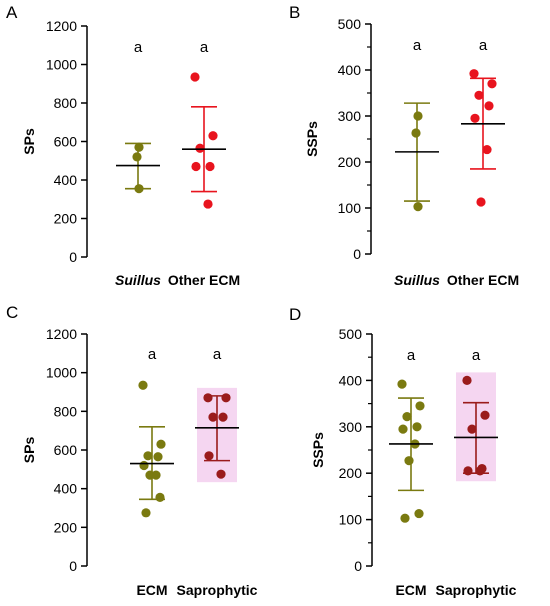  Describe the element at coordinates (29, 141) in the screenshot. I see `y-axis-label: SPs` at that location.